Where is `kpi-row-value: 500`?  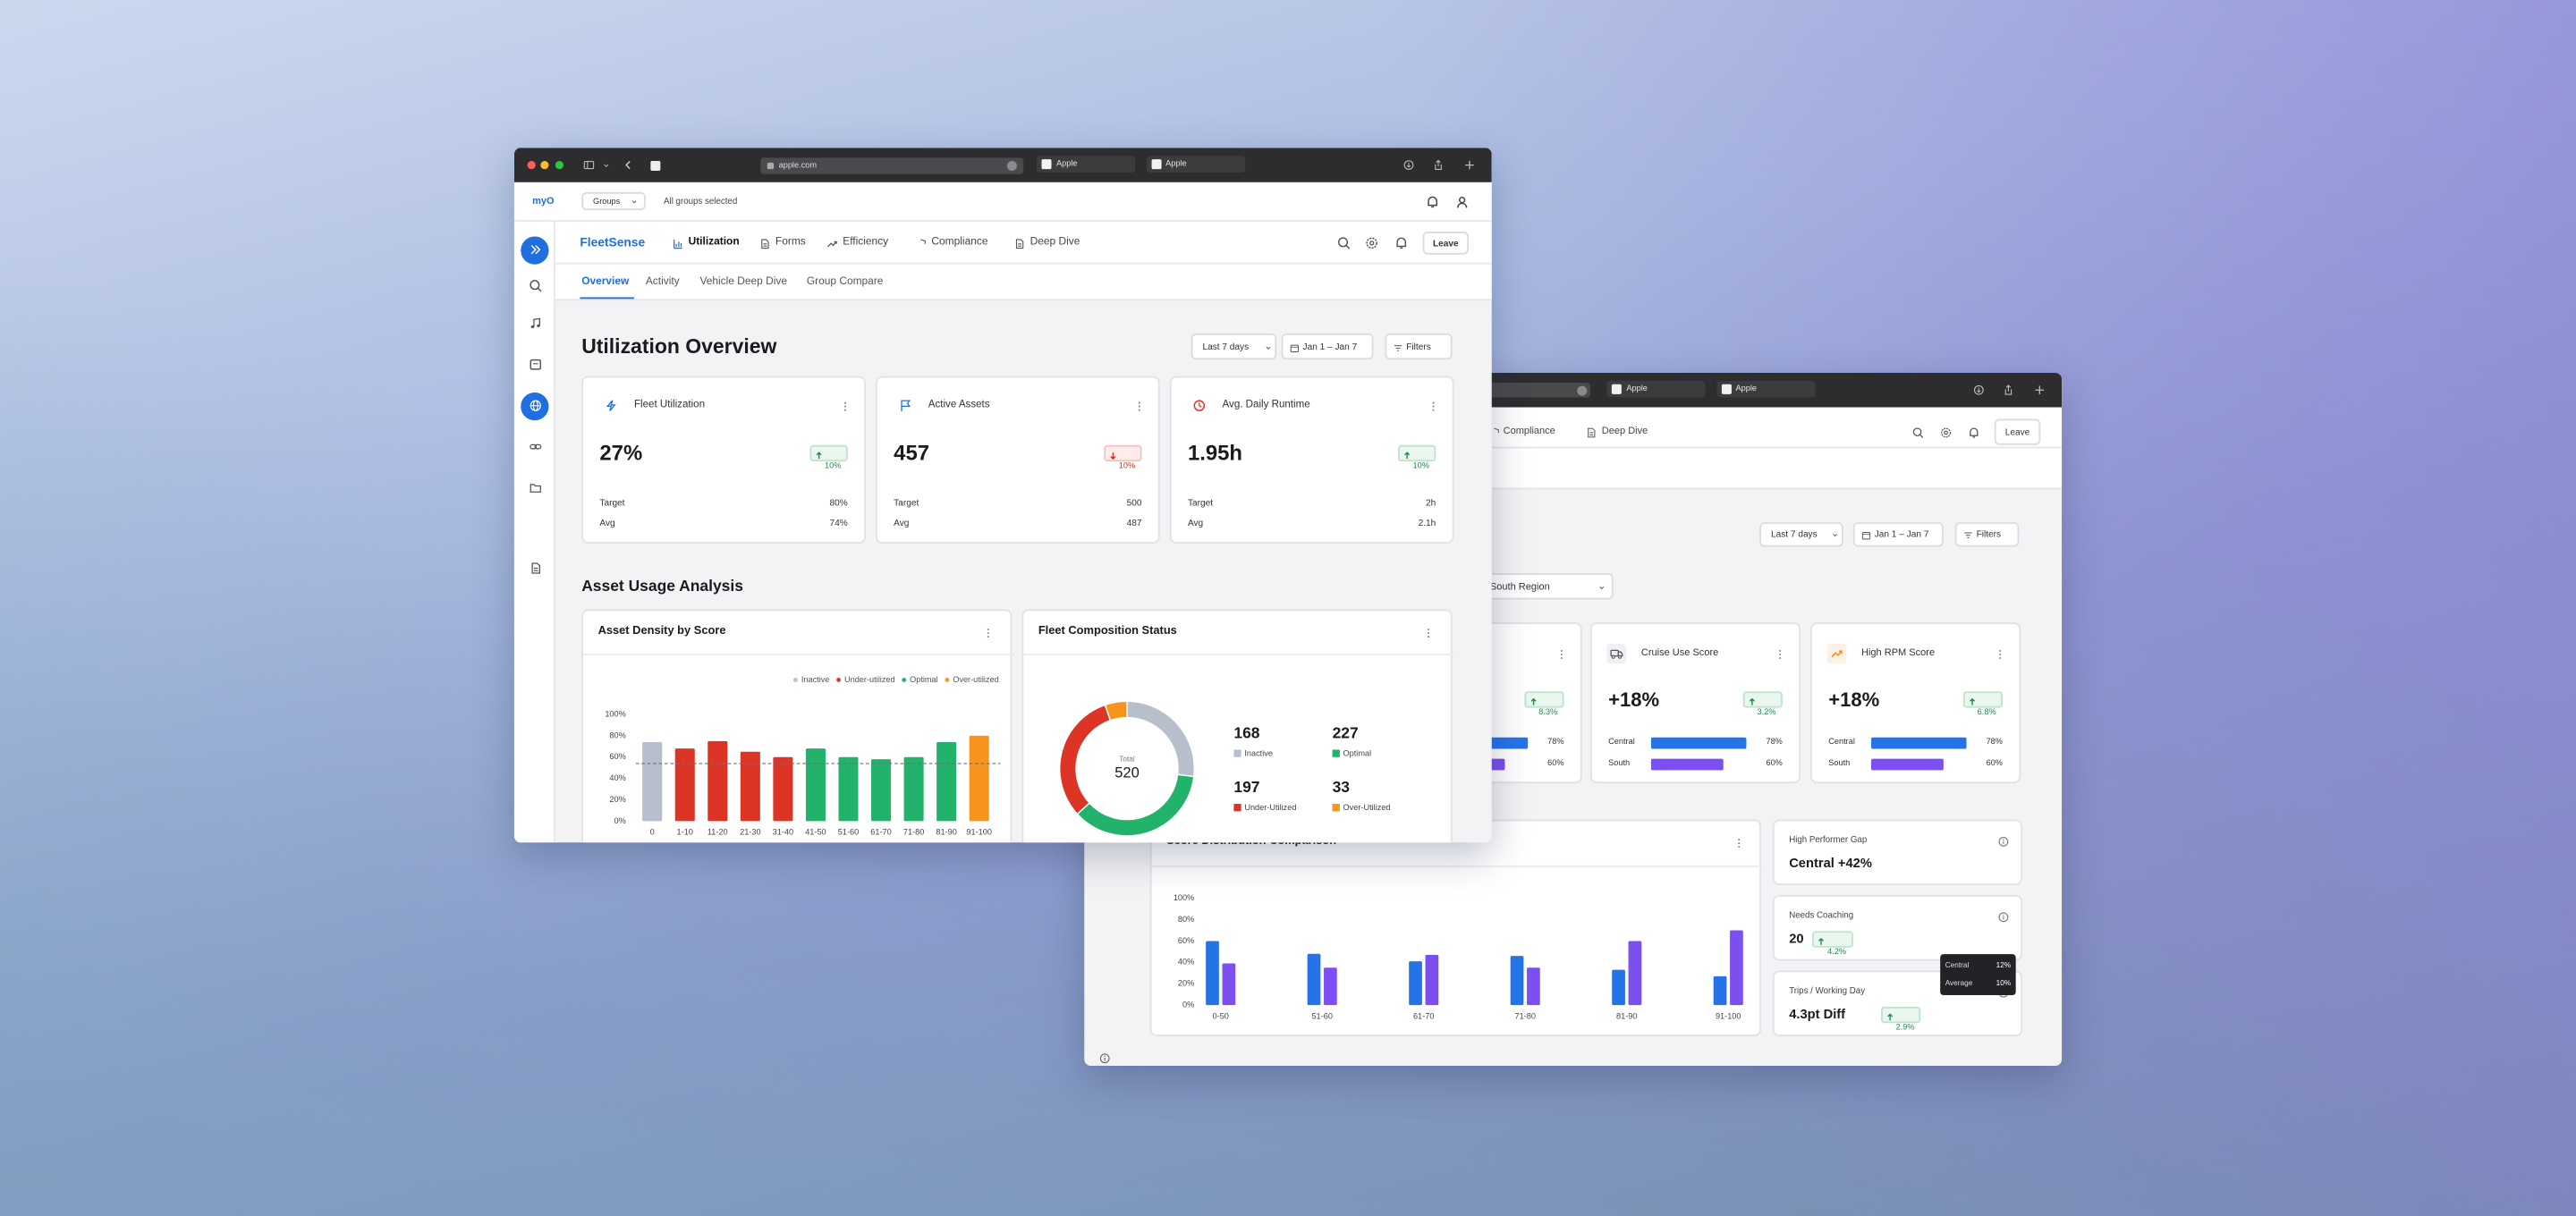 kpi-row-value: 500 is located at coordinates (1134, 504).